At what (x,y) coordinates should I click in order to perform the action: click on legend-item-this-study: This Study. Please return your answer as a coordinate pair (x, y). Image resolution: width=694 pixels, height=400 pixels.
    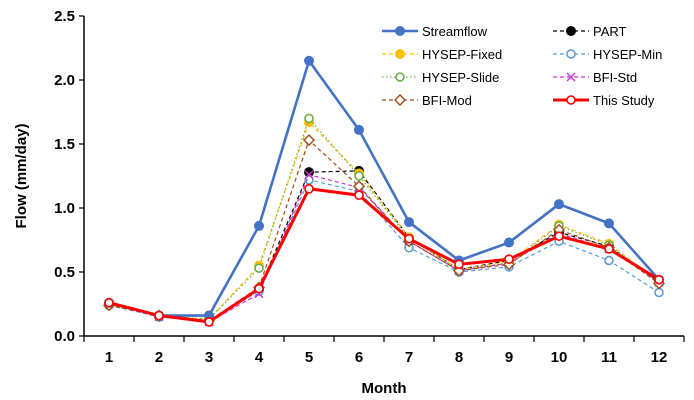
    Looking at the image, I should click on (604, 100).